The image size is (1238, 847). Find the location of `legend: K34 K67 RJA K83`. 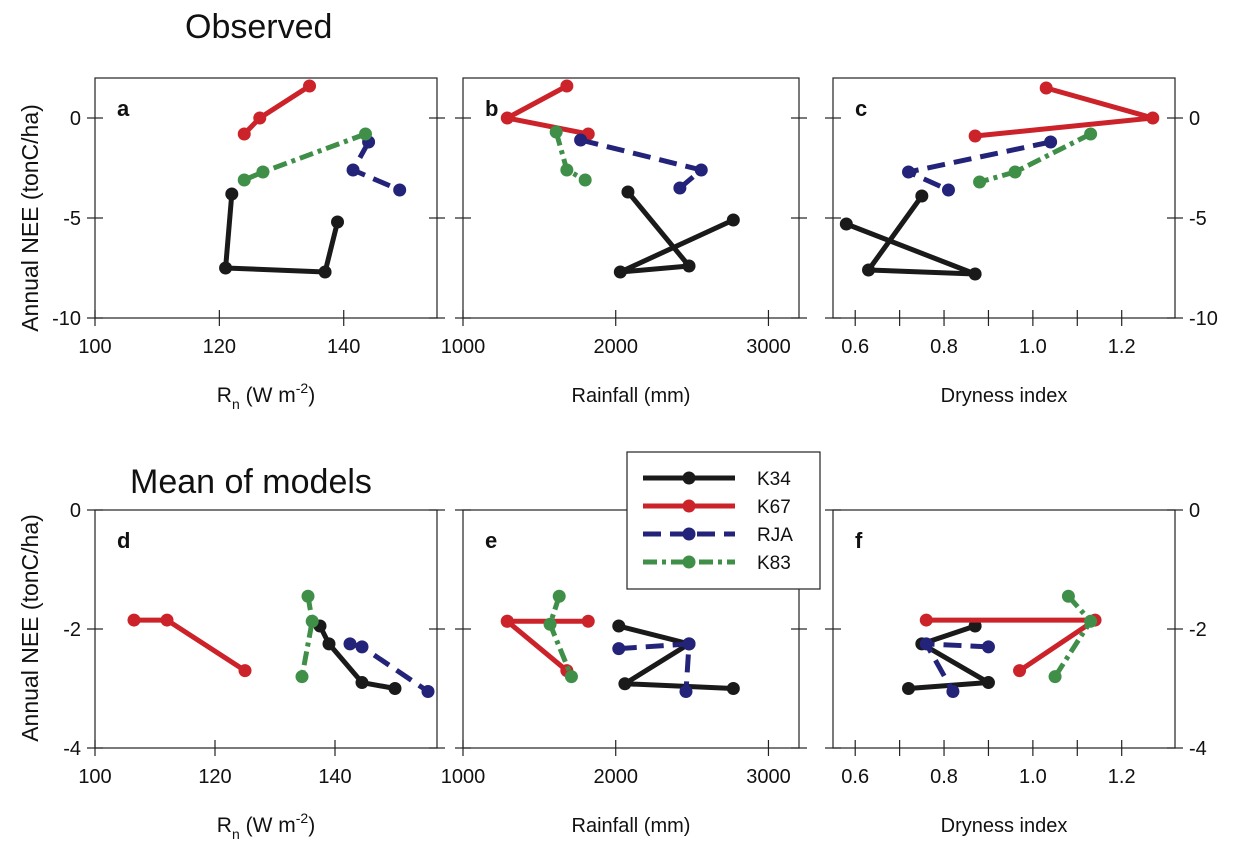

legend: K34 K67 RJA K83 is located at coordinates (723, 520).